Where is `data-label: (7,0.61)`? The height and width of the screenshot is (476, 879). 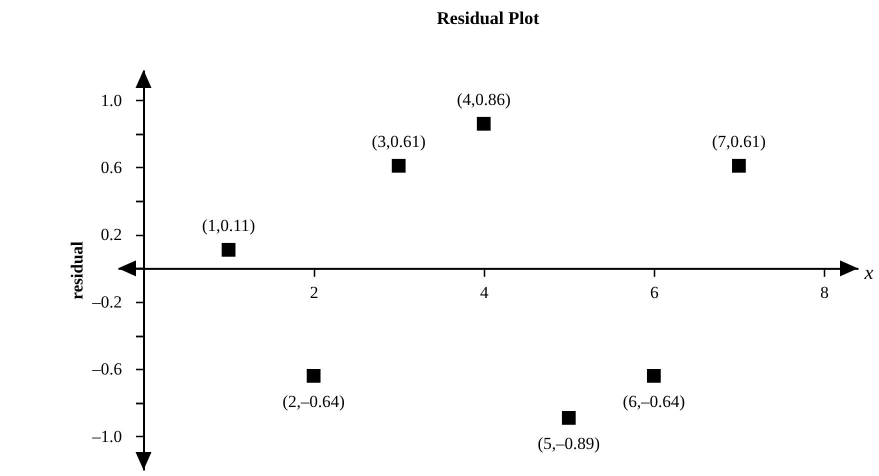 data-label: (7,0.61) is located at coordinates (739, 141).